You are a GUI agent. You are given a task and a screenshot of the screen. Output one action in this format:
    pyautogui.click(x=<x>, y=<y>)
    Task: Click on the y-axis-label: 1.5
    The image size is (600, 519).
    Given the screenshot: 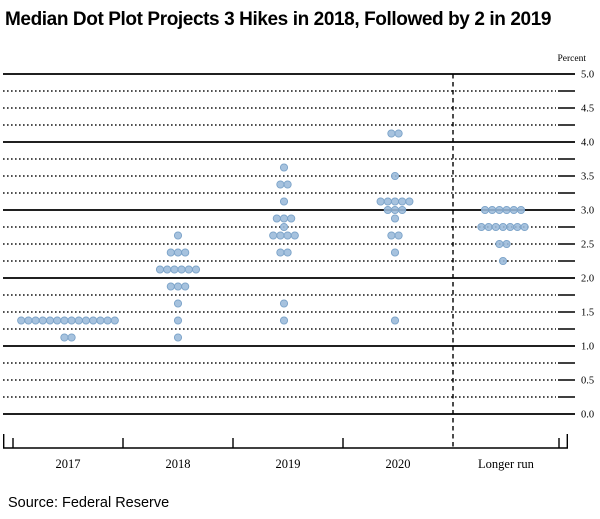 What is the action you would take?
    pyautogui.click(x=587, y=313)
    